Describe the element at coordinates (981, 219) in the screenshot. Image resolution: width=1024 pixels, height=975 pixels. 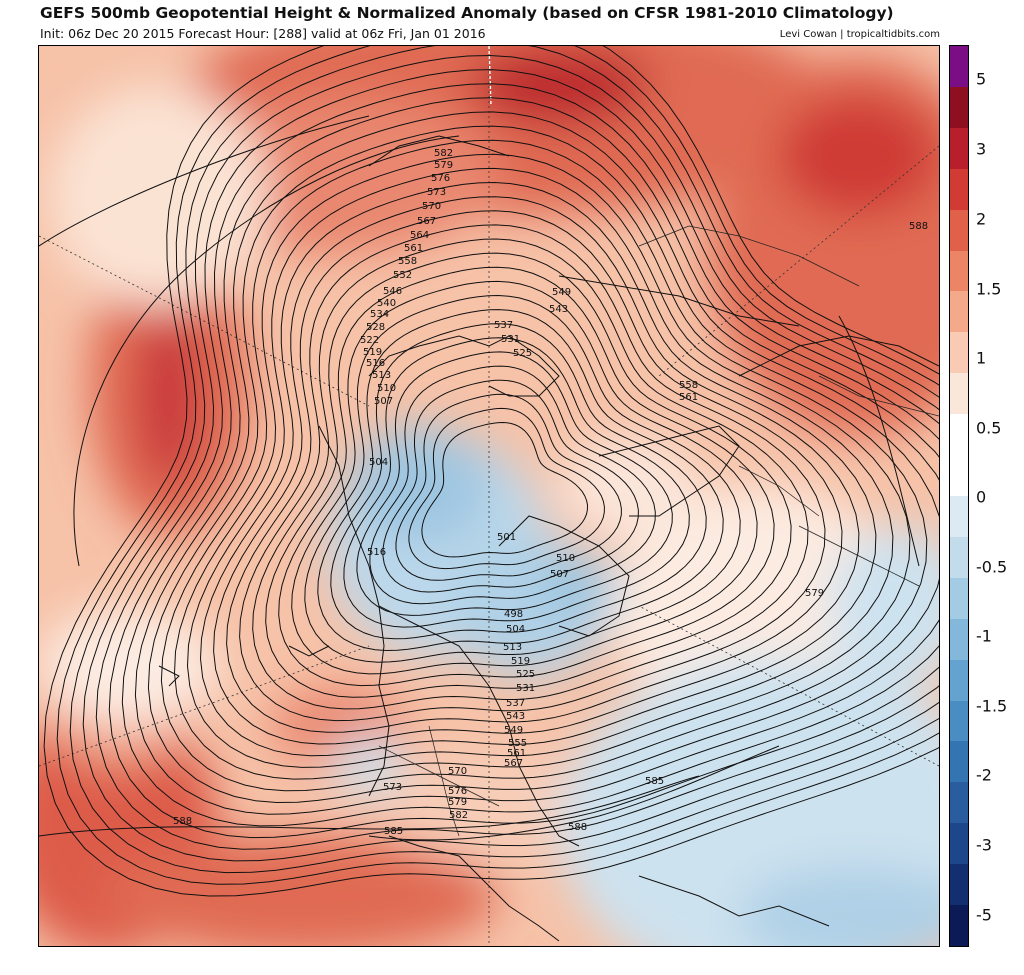
I see `colorbar-tick-label: 2` at that location.